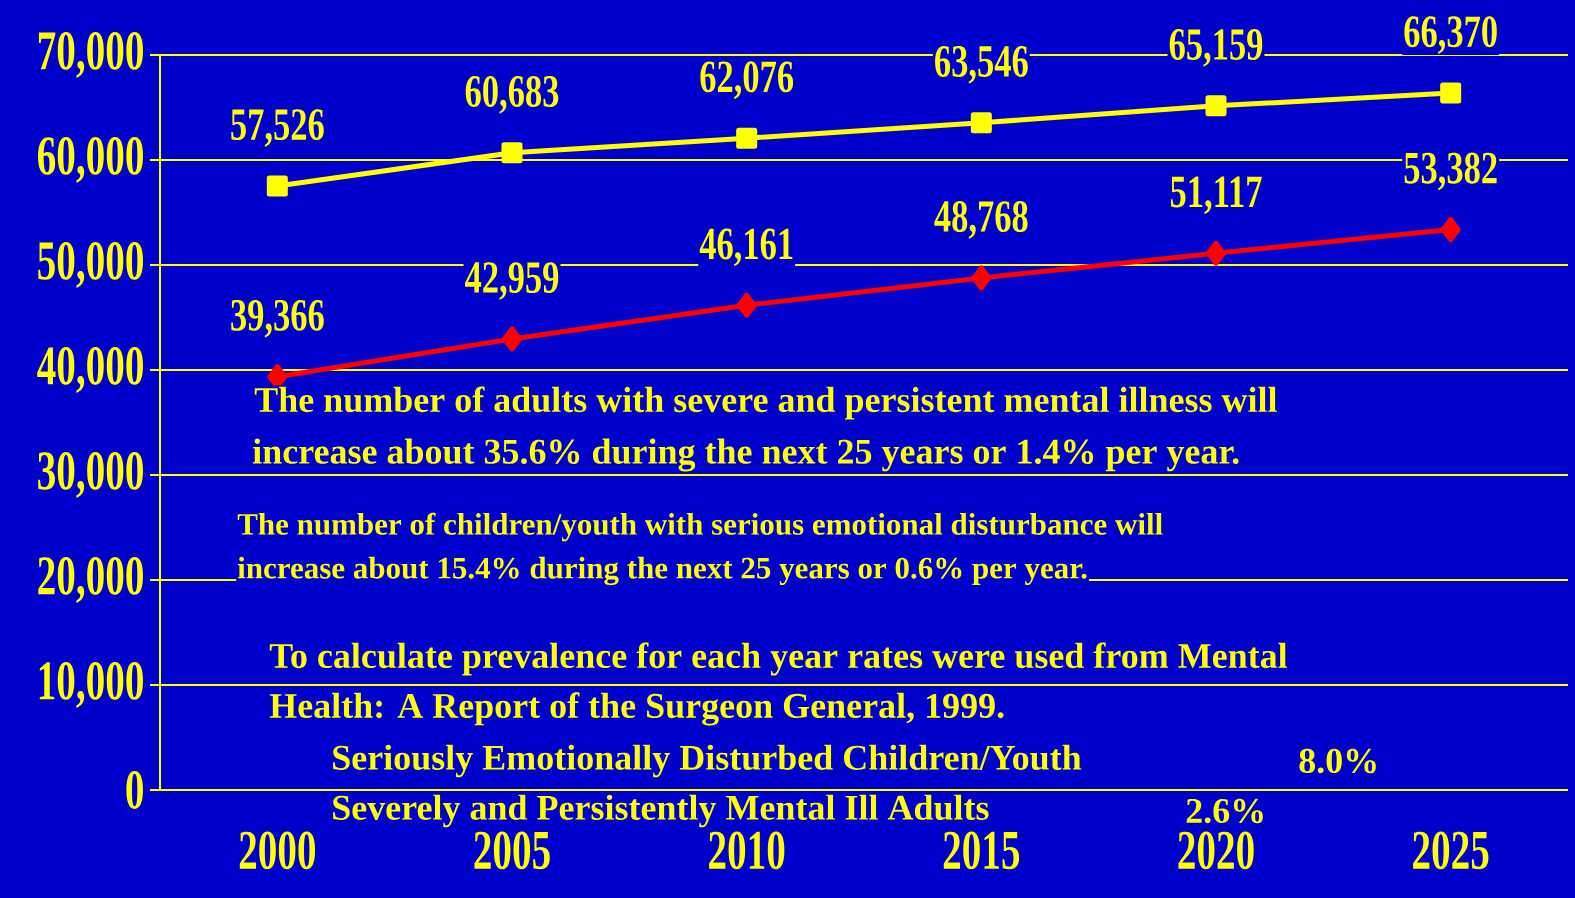  Describe the element at coordinates (90, 580) in the screenshot. I see `y-tick-label: 20,000` at that location.